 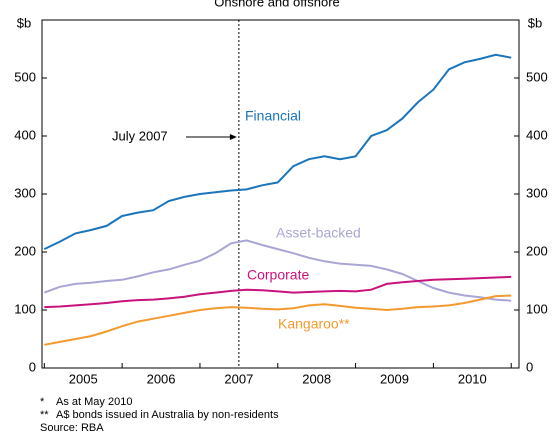 What do you see at coordinates (94, 402) in the screenshot?
I see `note-text: As at May 2010` at bounding box center [94, 402].